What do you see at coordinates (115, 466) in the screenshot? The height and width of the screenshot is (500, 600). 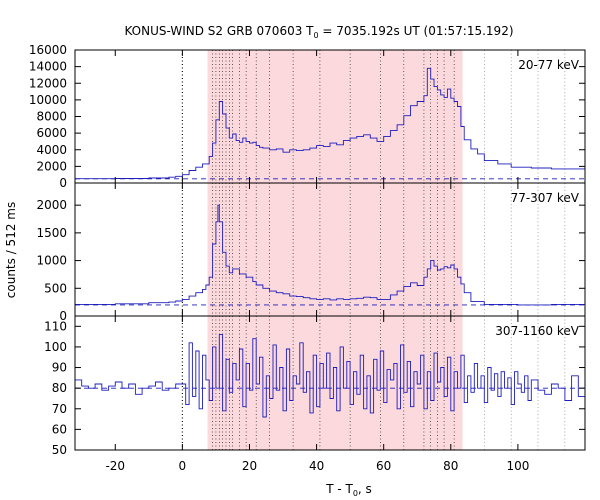 I see `x-tick-label-0: -20` at bounding box center [115, 466].